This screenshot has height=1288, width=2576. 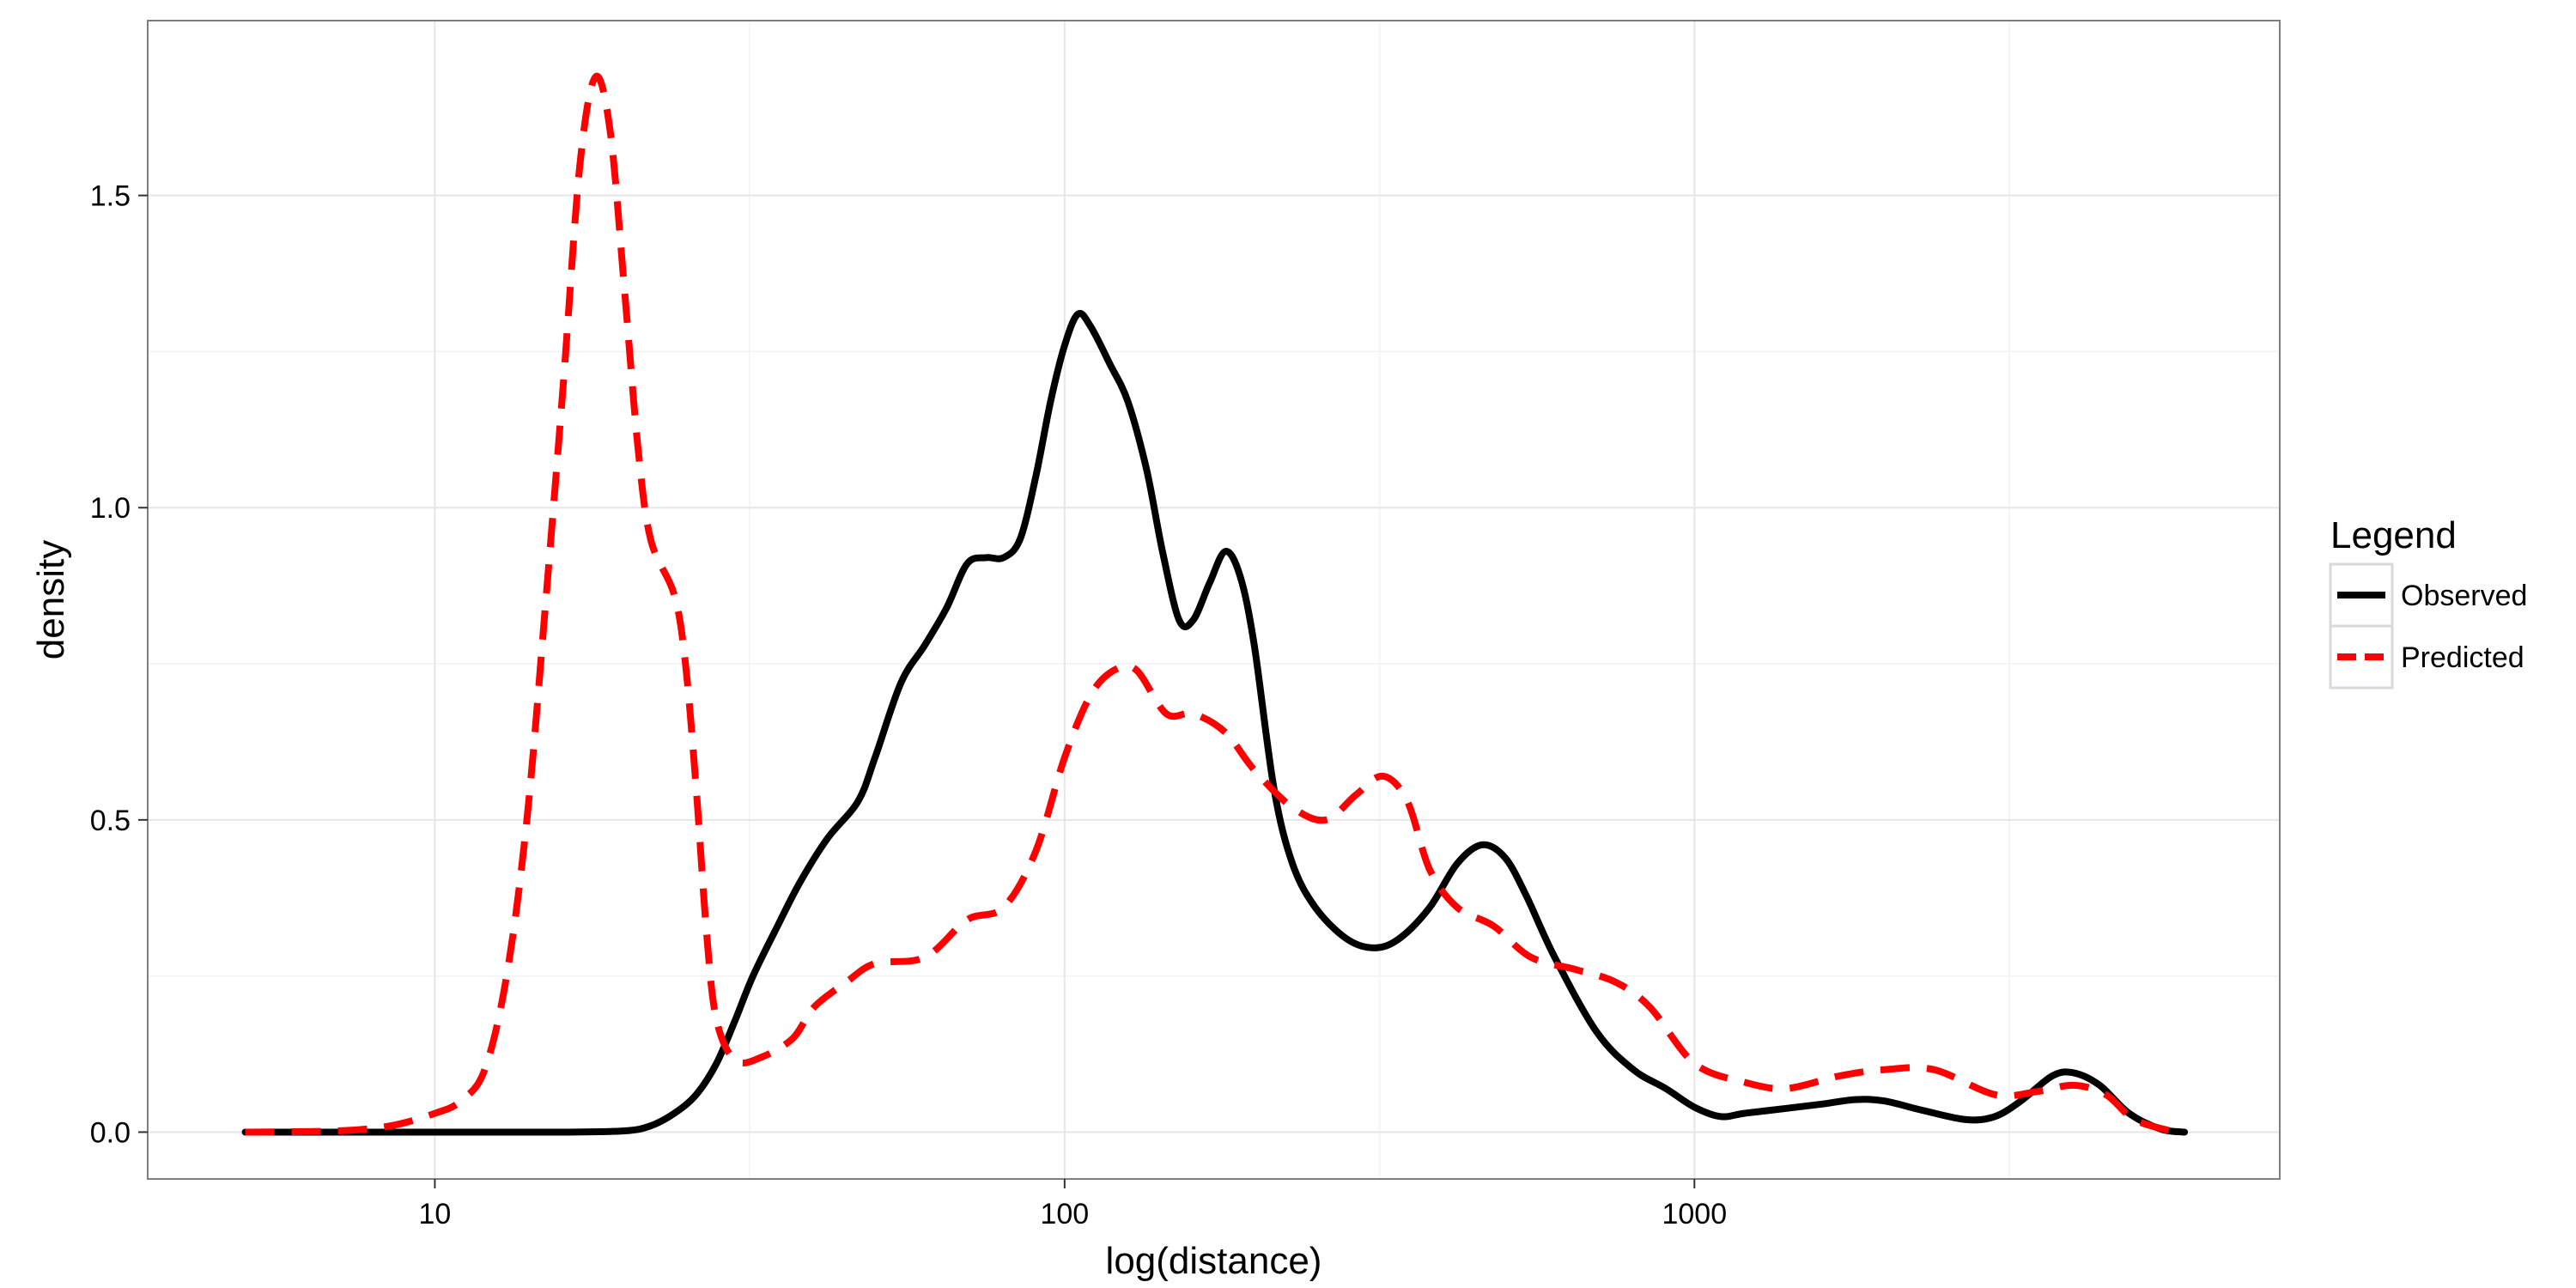 What do you see at coordinates (51, 599) in the screenshot?
I see `y-axis-title: density` at bounding box center [51, 599].